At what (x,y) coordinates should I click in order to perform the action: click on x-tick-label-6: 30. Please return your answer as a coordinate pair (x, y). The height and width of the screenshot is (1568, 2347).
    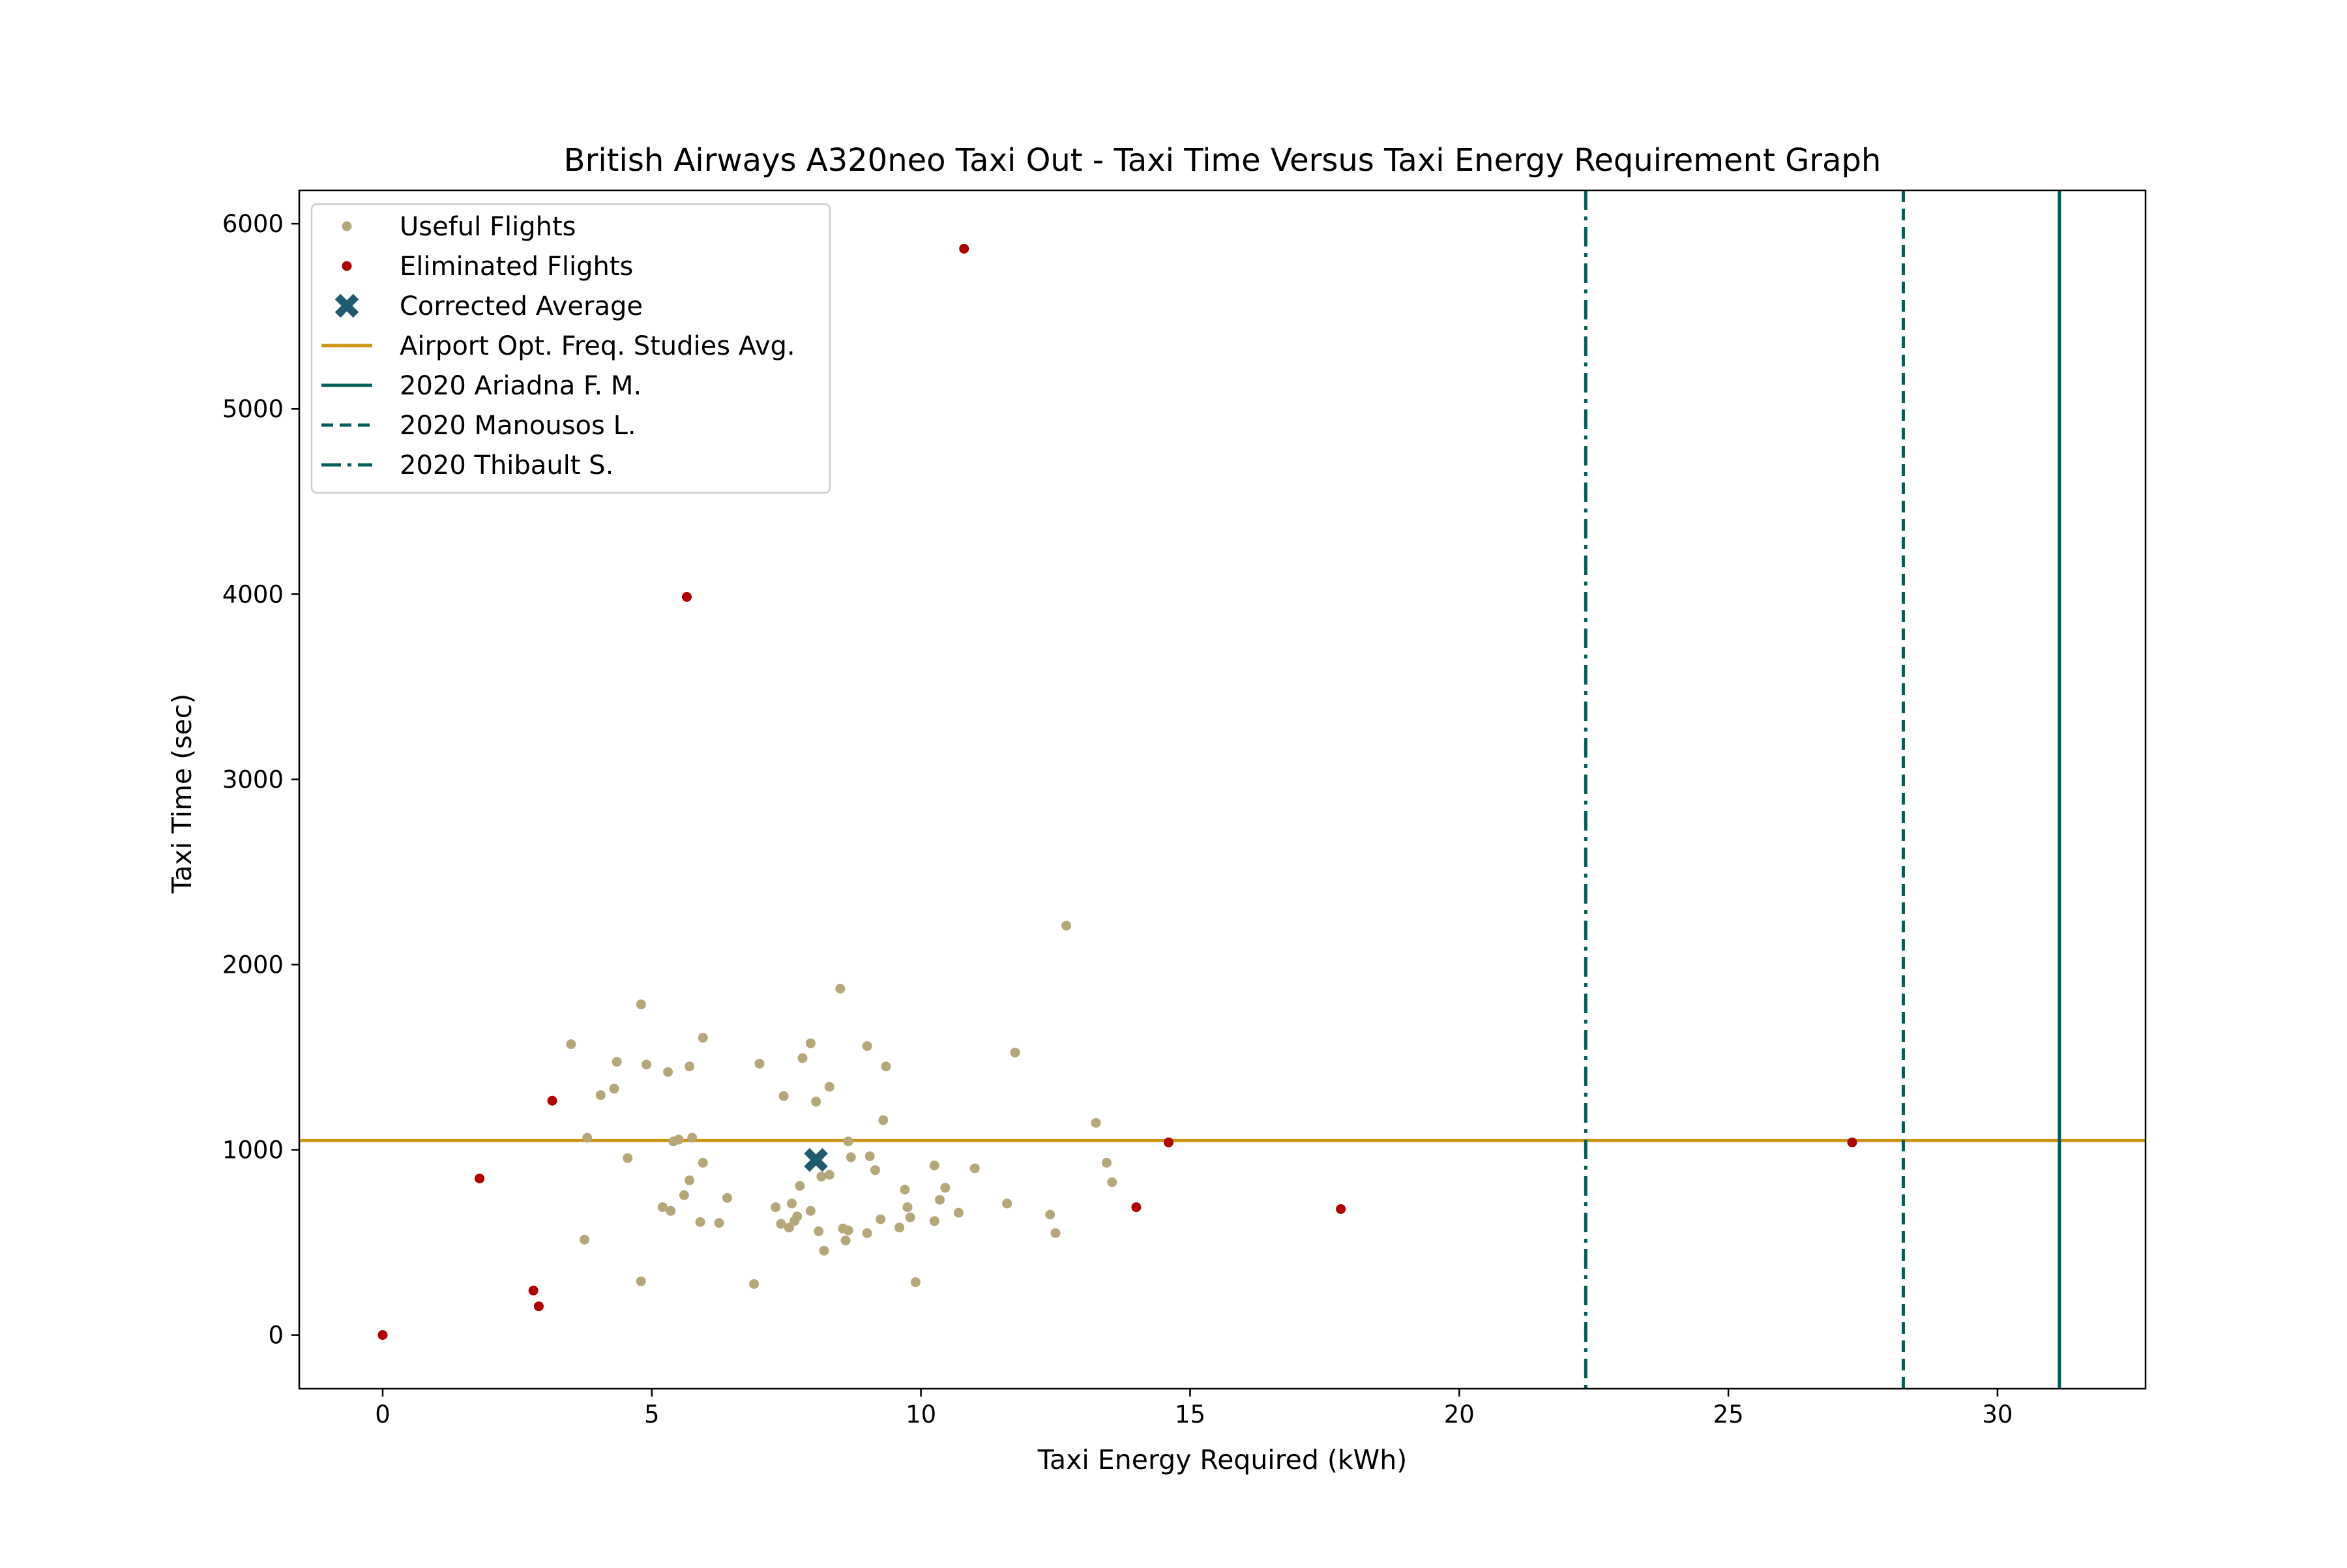
    Looking at the image, I should click on (1997, 1414).